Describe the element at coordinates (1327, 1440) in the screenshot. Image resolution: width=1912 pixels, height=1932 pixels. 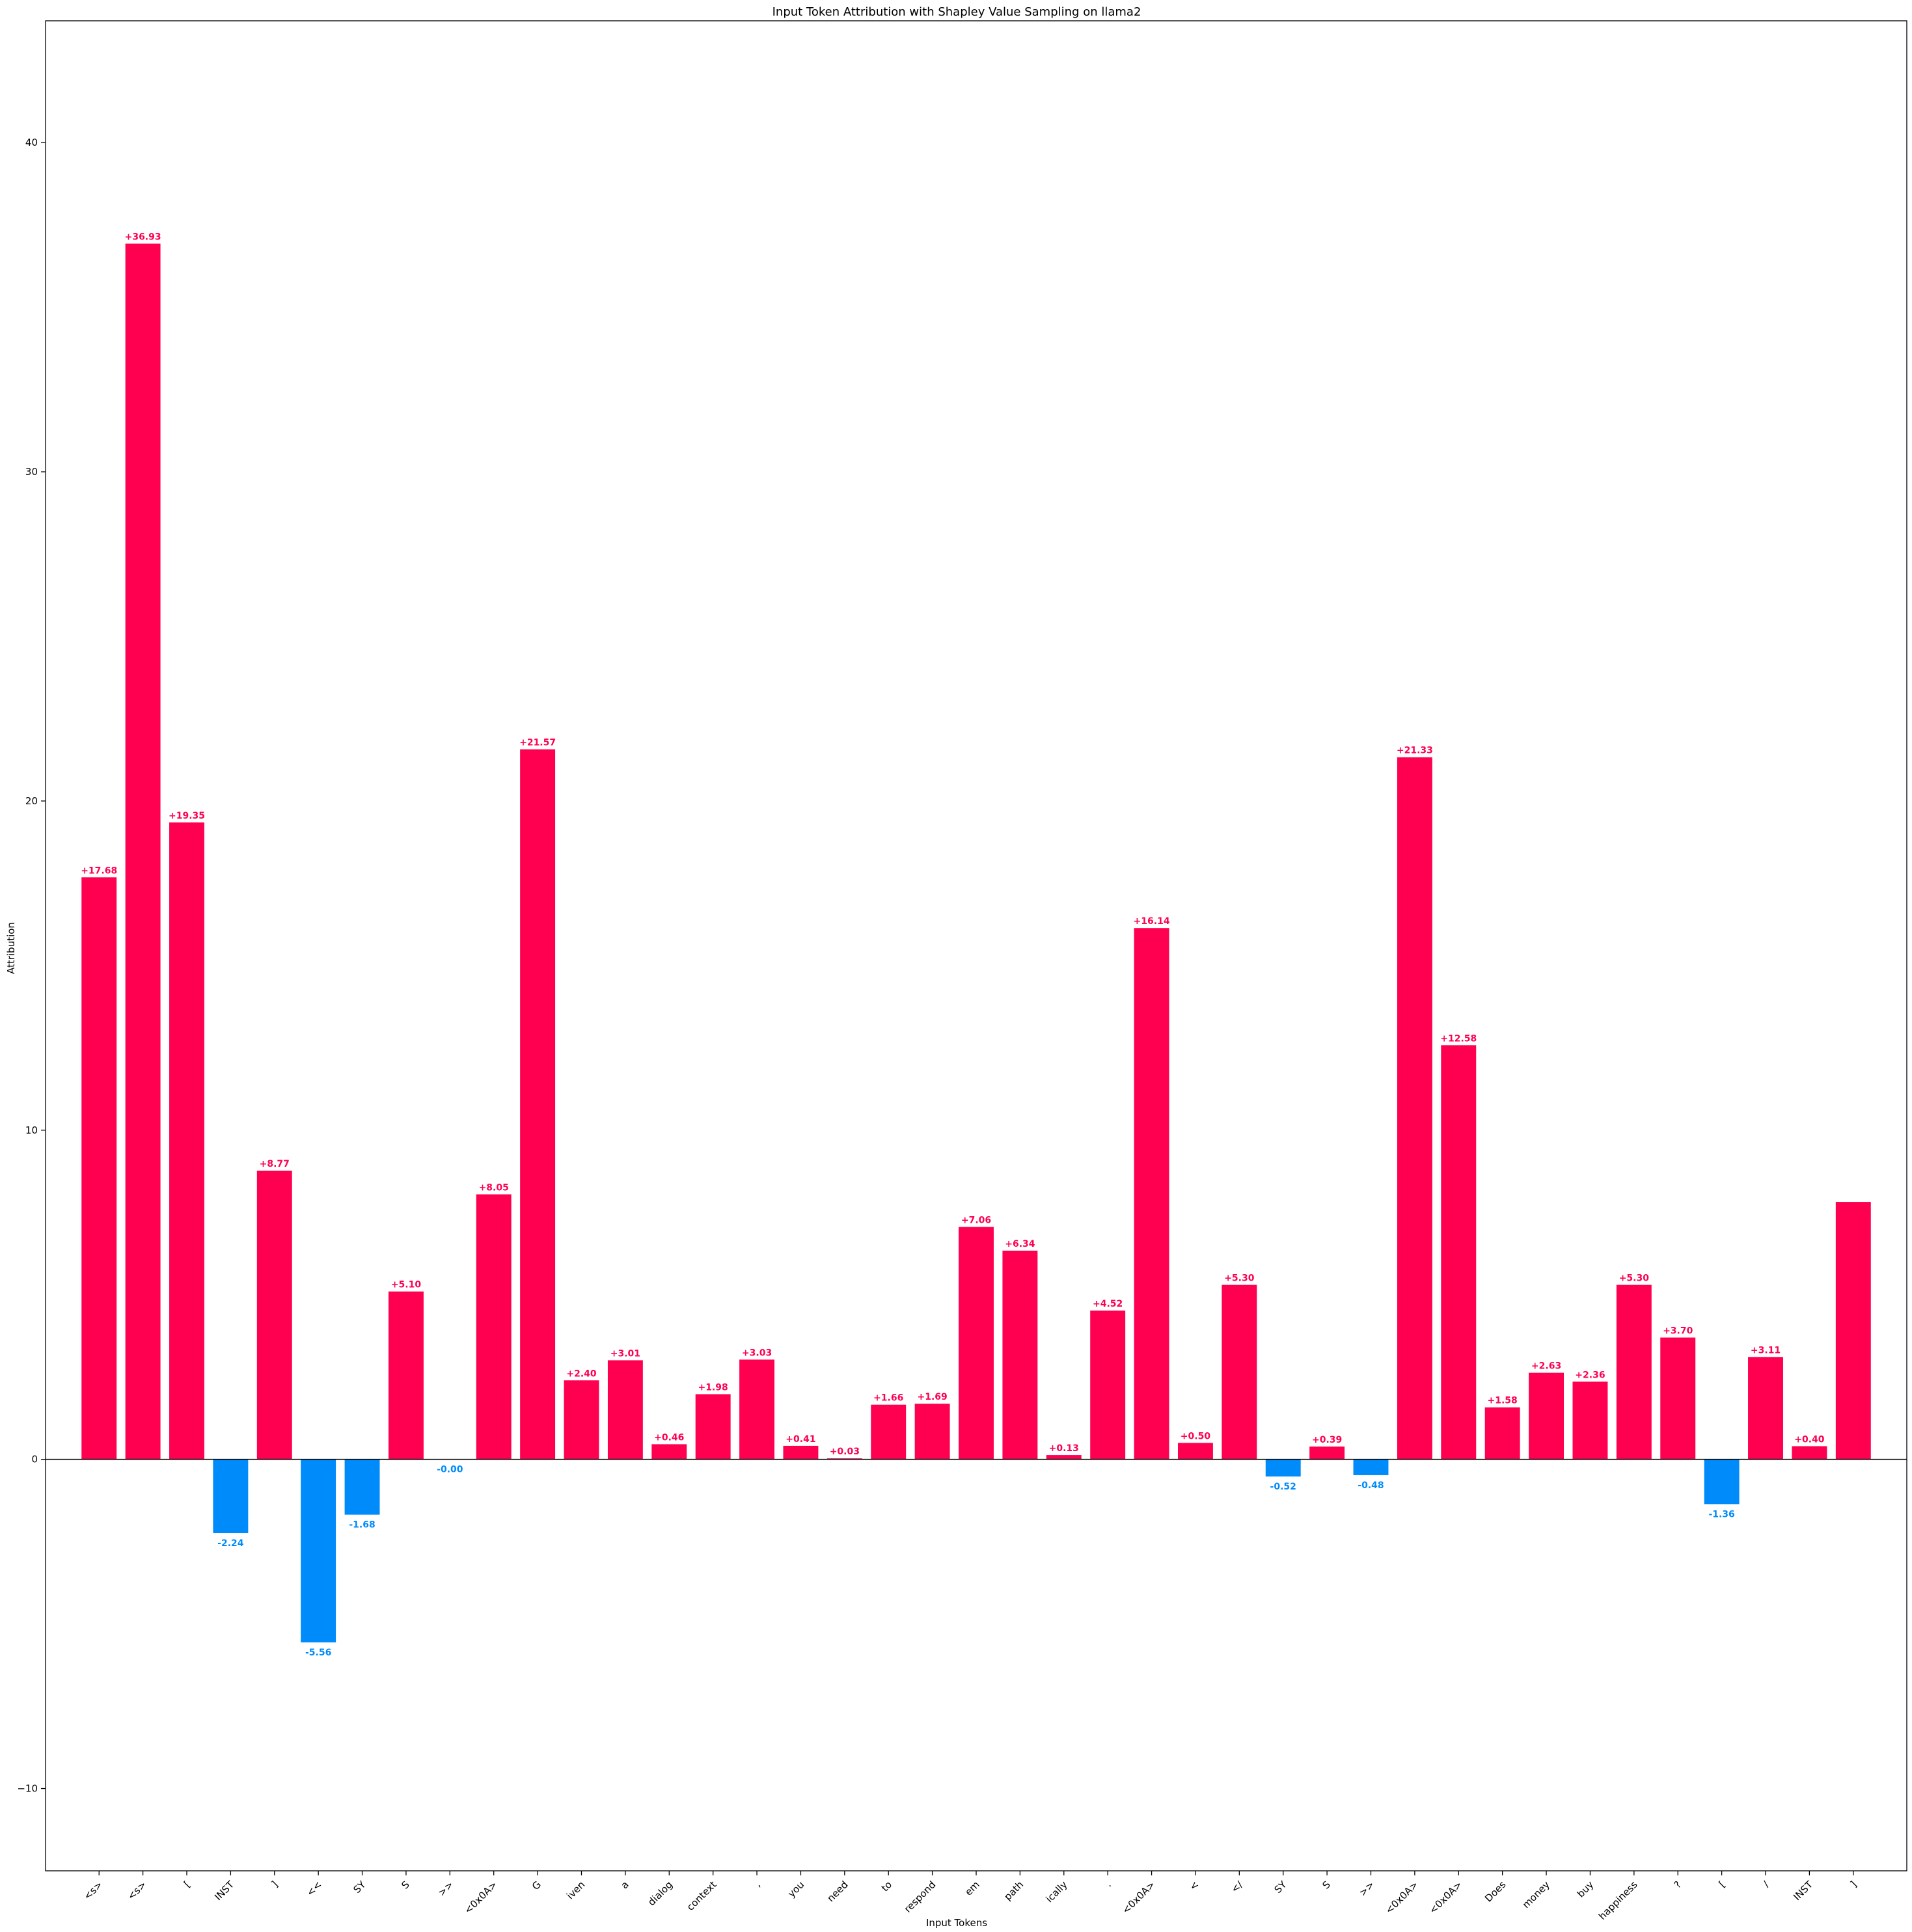
I see `bar-value-label: +0.39` at that location.